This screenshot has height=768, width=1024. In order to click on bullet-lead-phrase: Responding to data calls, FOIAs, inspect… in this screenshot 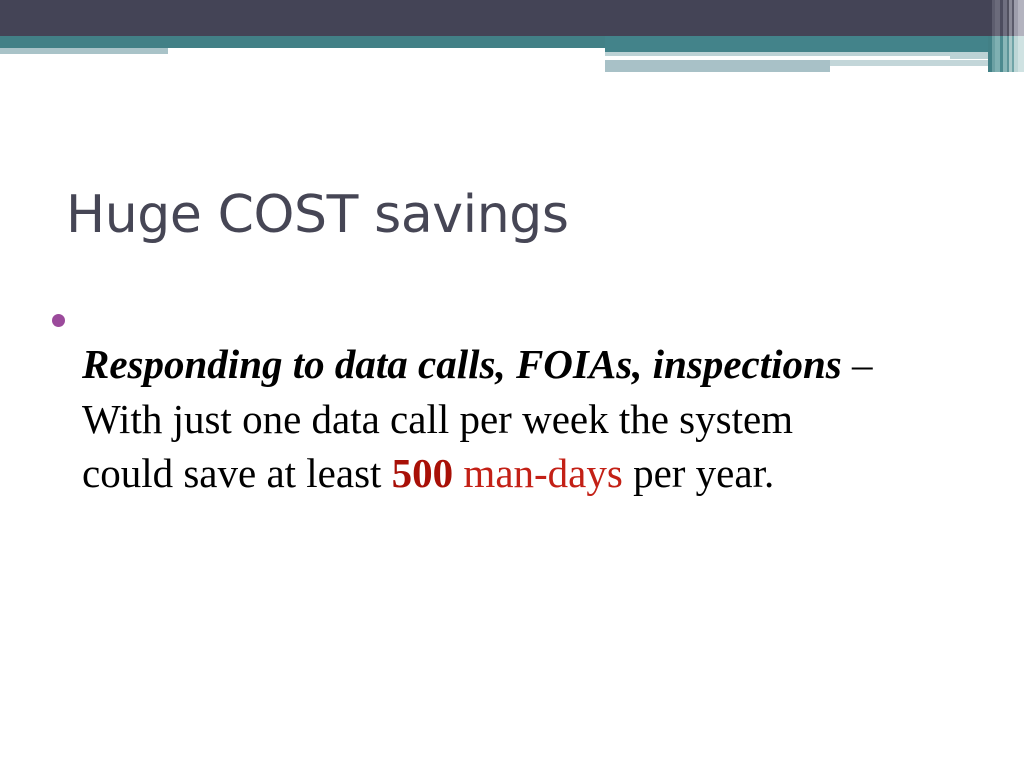, I will do `click(462, 364)`.